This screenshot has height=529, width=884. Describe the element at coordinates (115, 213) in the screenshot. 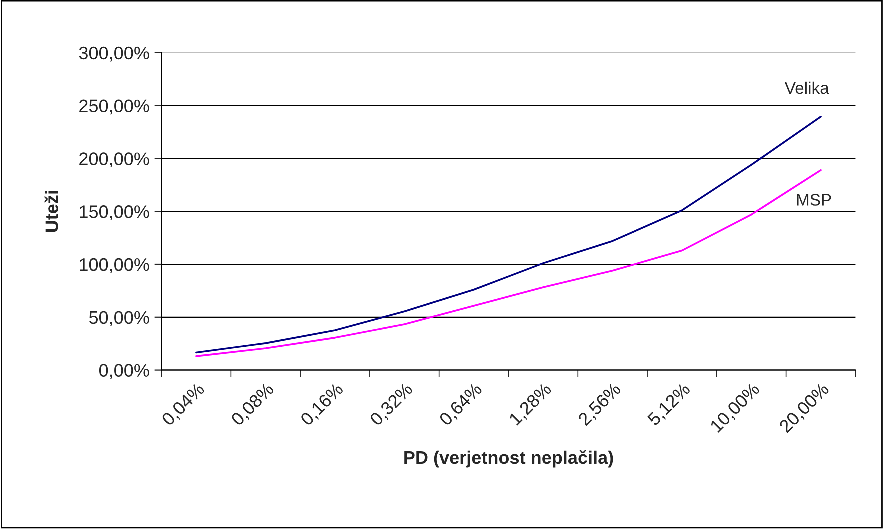

I see `y-tick-label: 150,00%` at that location.